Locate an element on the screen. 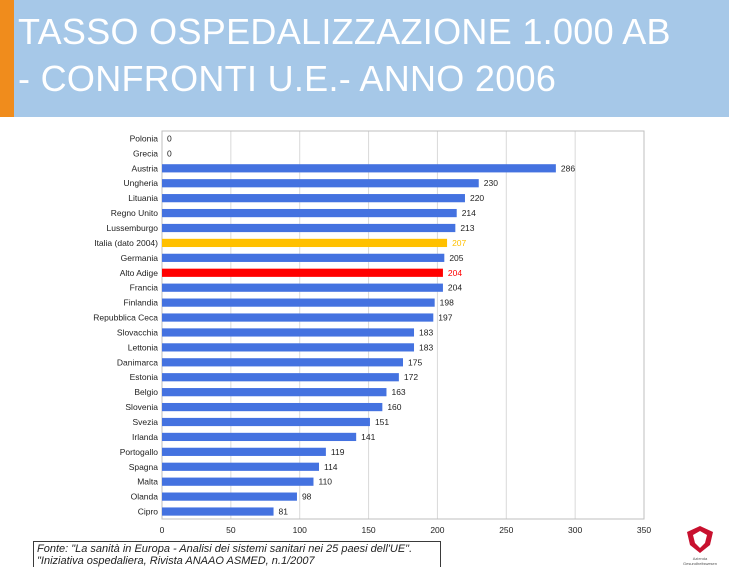 The height and width of the screenshot is (567, 729). value-label: 119 is located at coordinates (338, 452).